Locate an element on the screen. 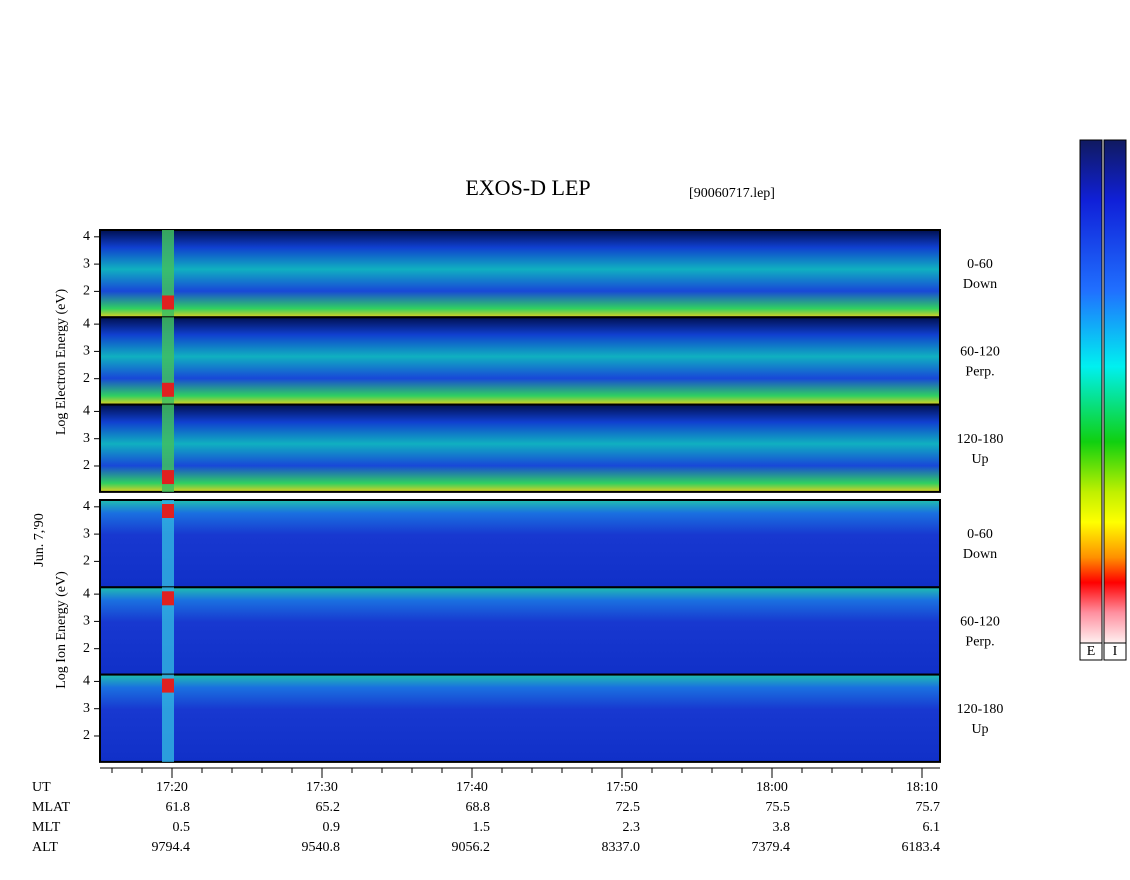  title: EXOS-D LEP is located at coordinates (527, 187).